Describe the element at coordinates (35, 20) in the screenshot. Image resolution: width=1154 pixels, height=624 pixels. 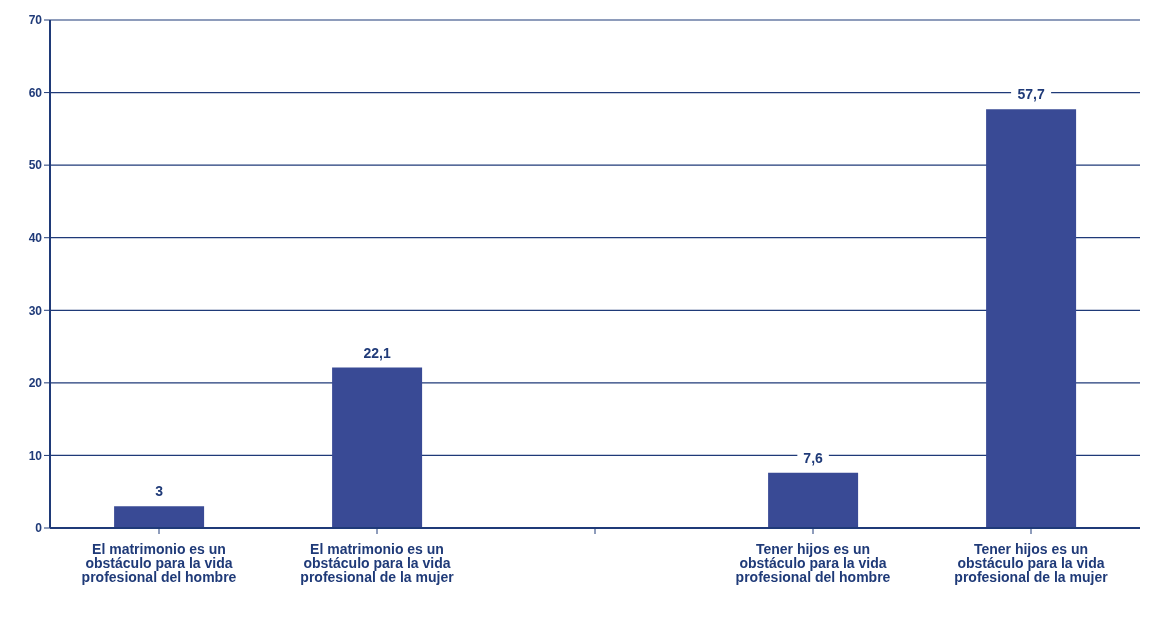
I see `y-tick-label: 70` at that location.